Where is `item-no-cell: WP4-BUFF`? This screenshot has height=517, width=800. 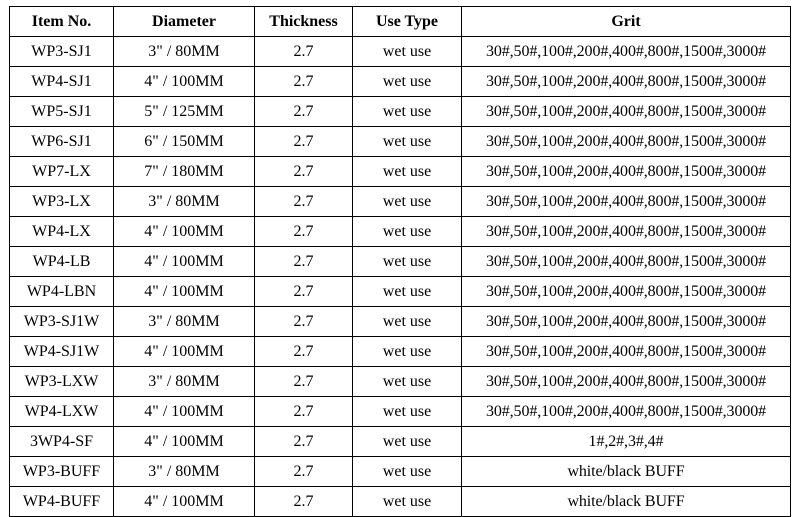
item-no-cell: WP4-BUFF is located at coordinates (61, 501).